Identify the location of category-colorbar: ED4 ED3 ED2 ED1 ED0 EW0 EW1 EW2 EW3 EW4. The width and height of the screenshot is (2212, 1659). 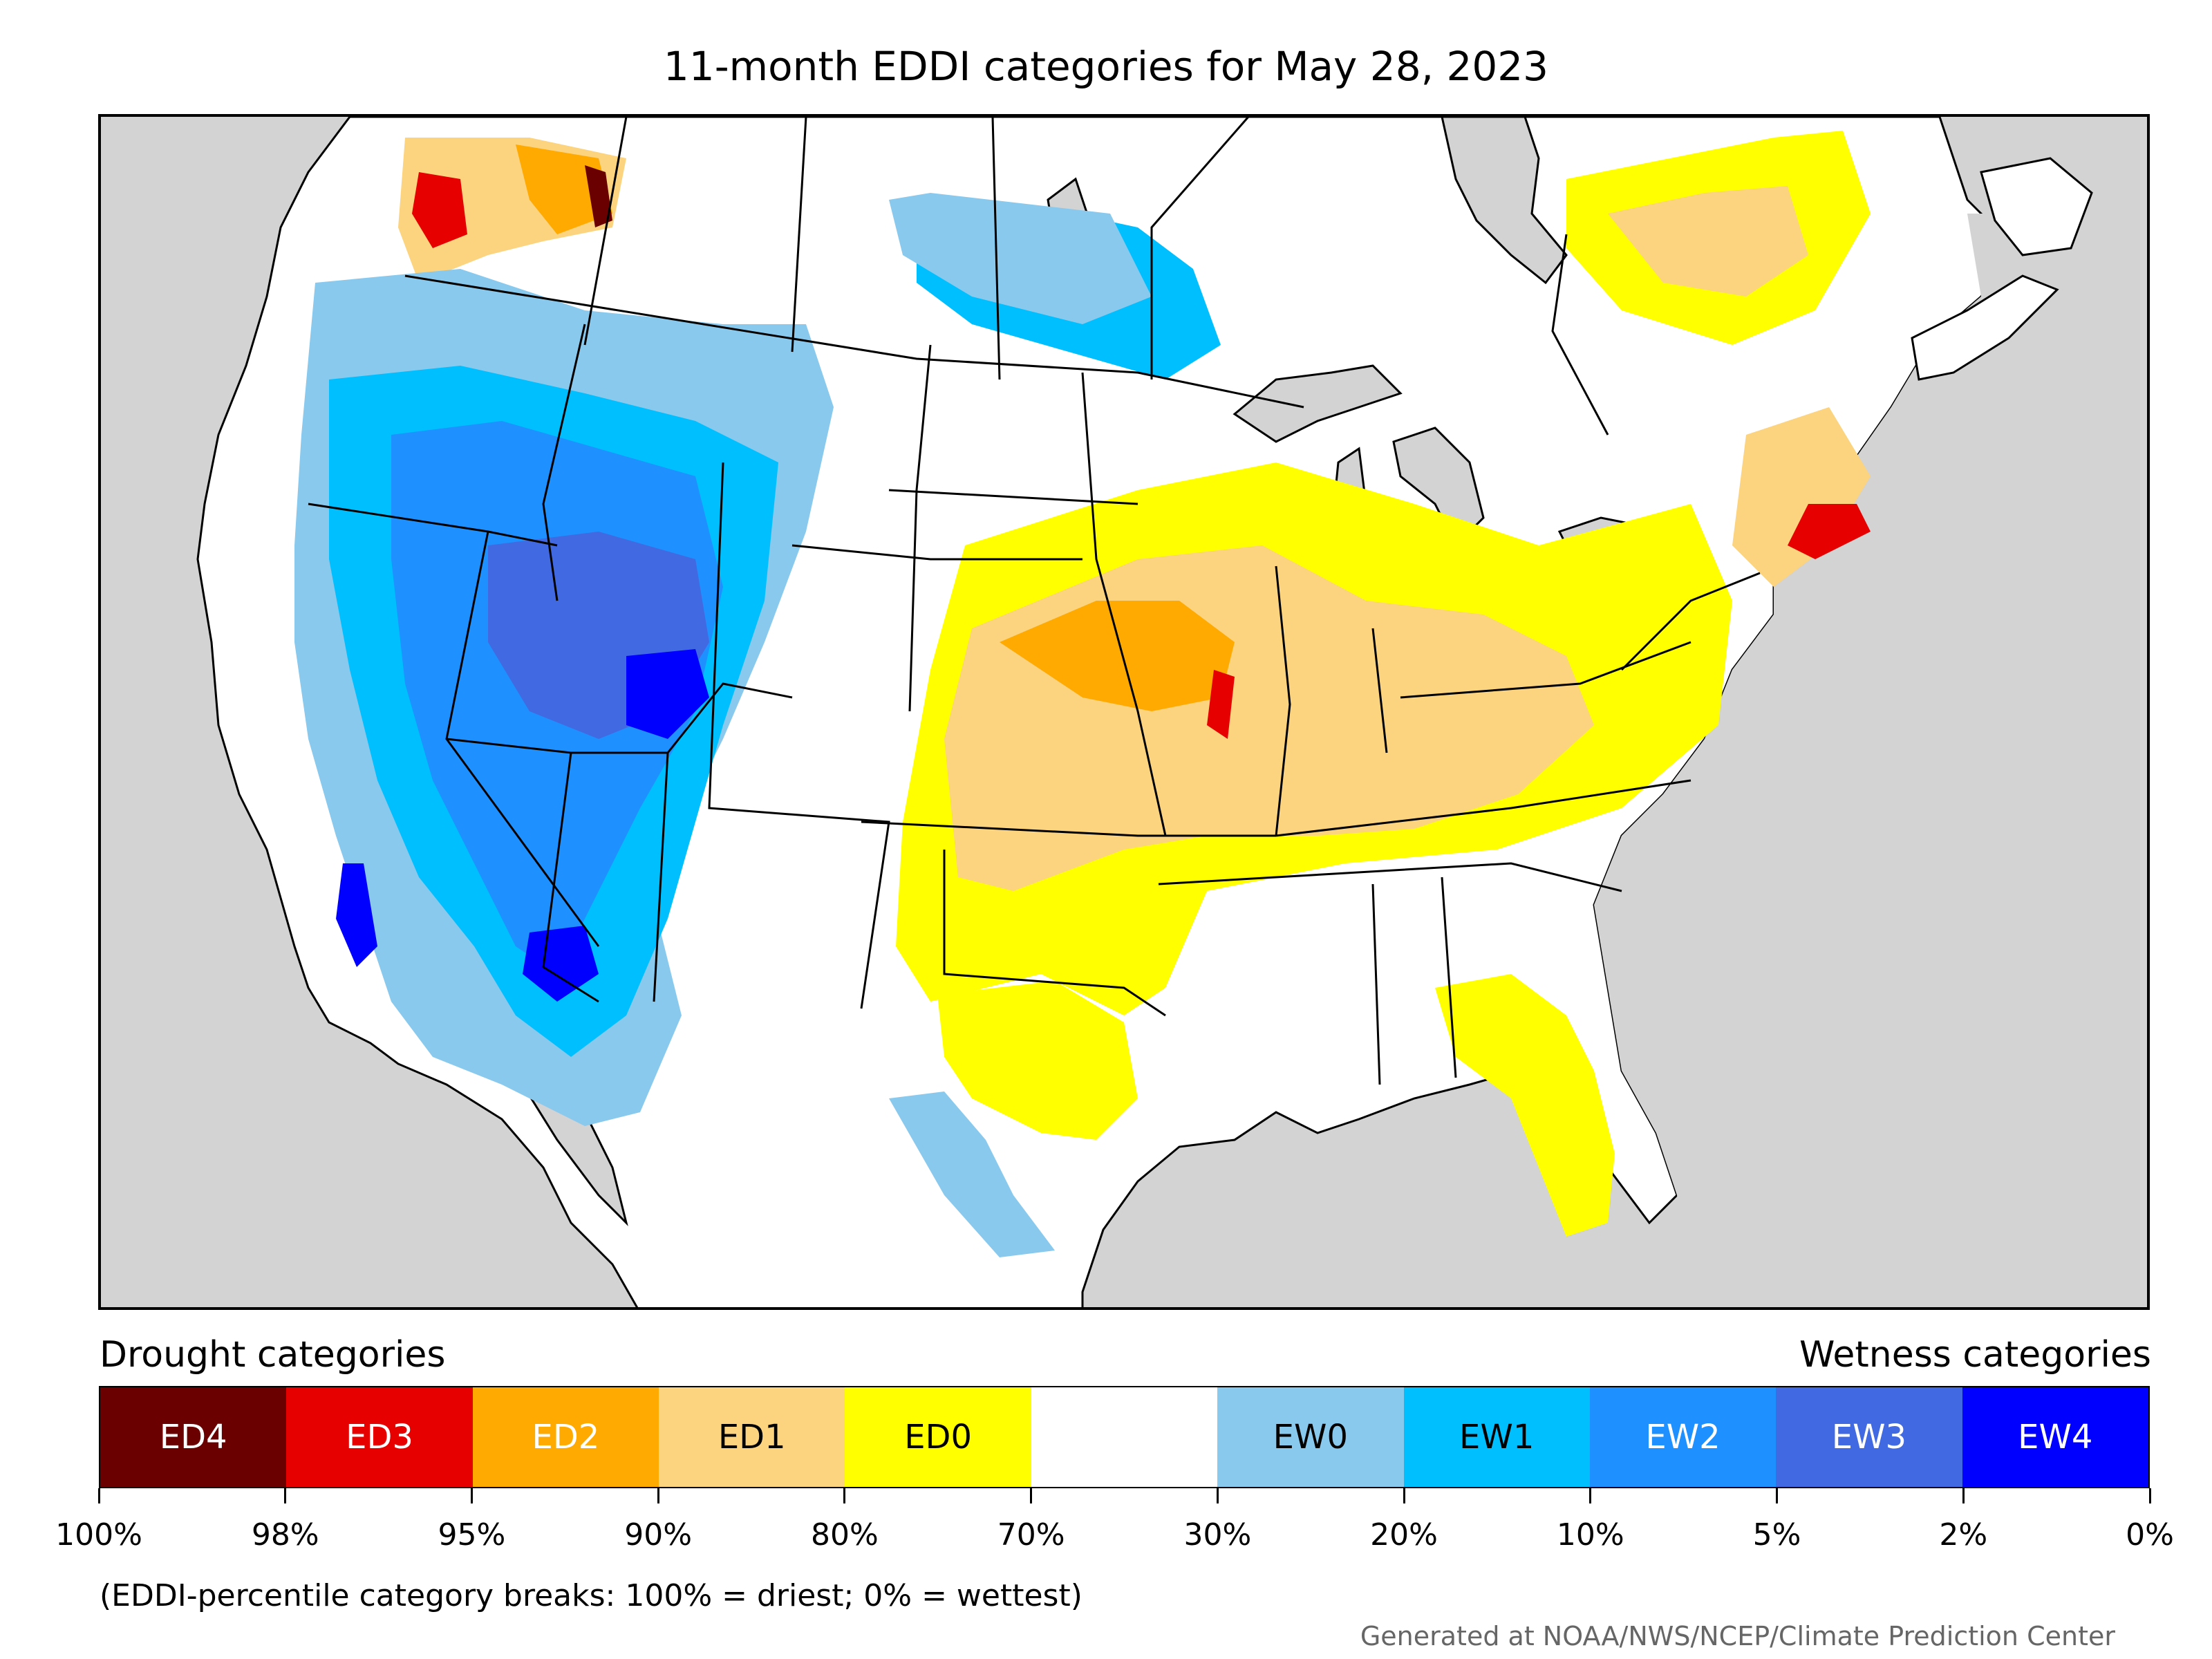
(1124, 1437).